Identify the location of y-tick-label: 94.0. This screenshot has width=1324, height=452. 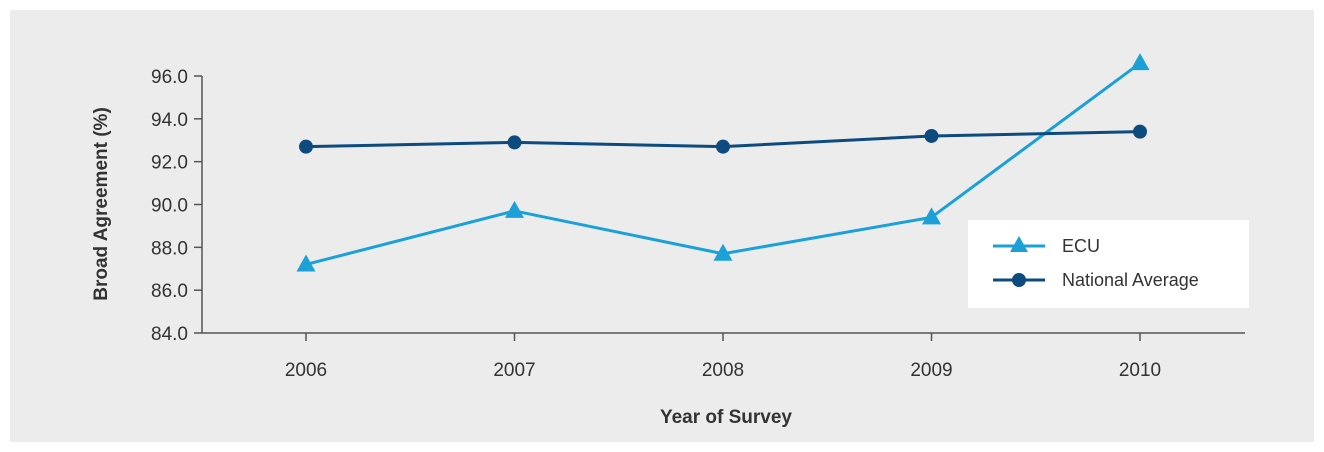
(169, 120).